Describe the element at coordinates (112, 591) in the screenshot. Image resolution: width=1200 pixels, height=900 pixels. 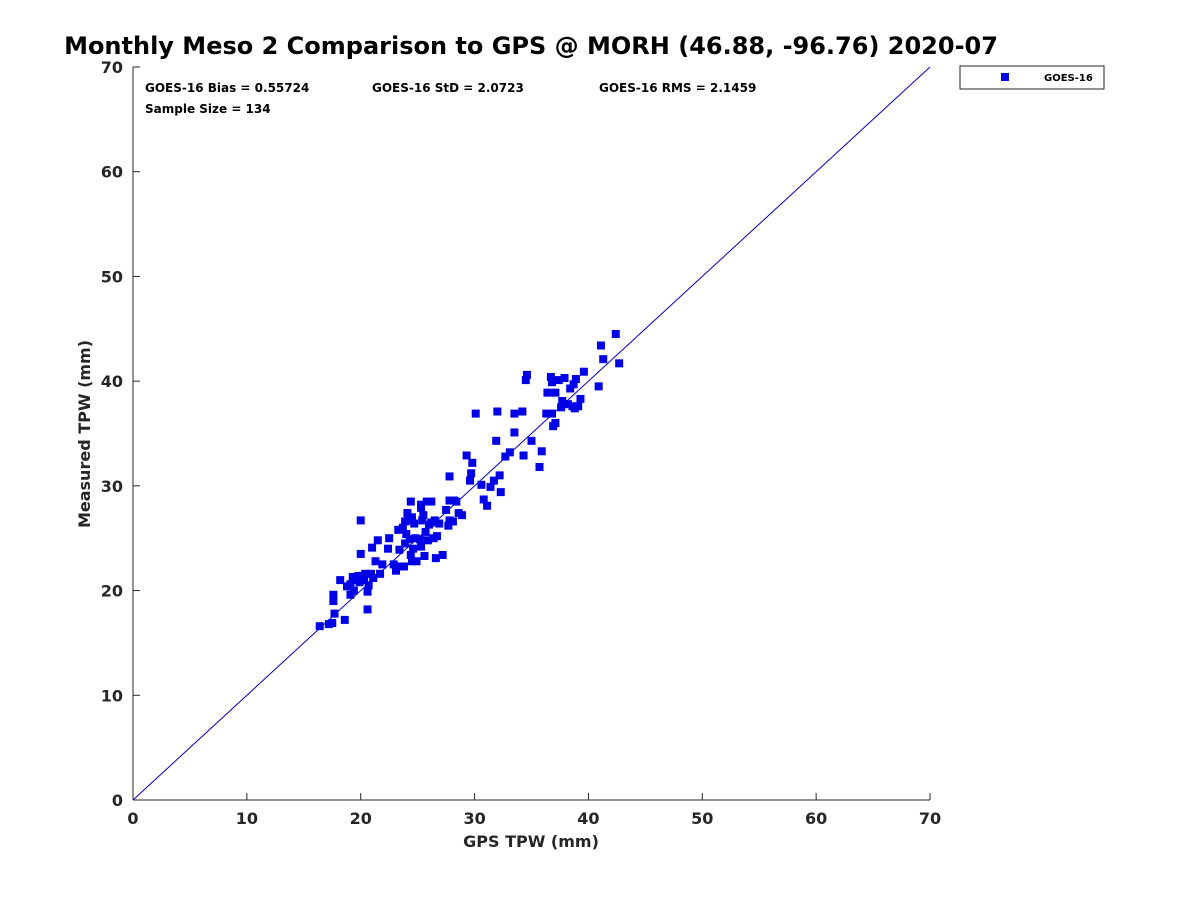
I see `y-tick-label-2: 20` at that location.